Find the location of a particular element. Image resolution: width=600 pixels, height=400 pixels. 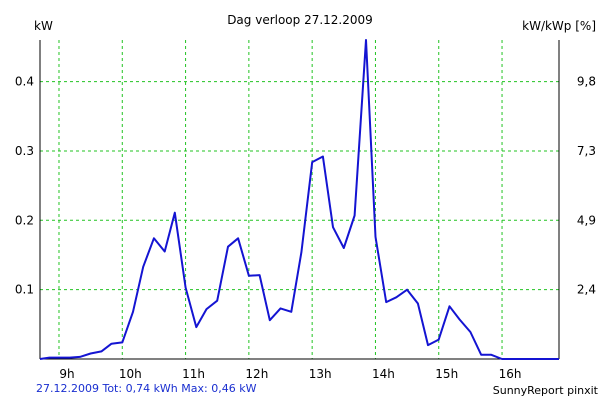

y-tick-label-right: 9,8 is located at coordinates (586, 82).